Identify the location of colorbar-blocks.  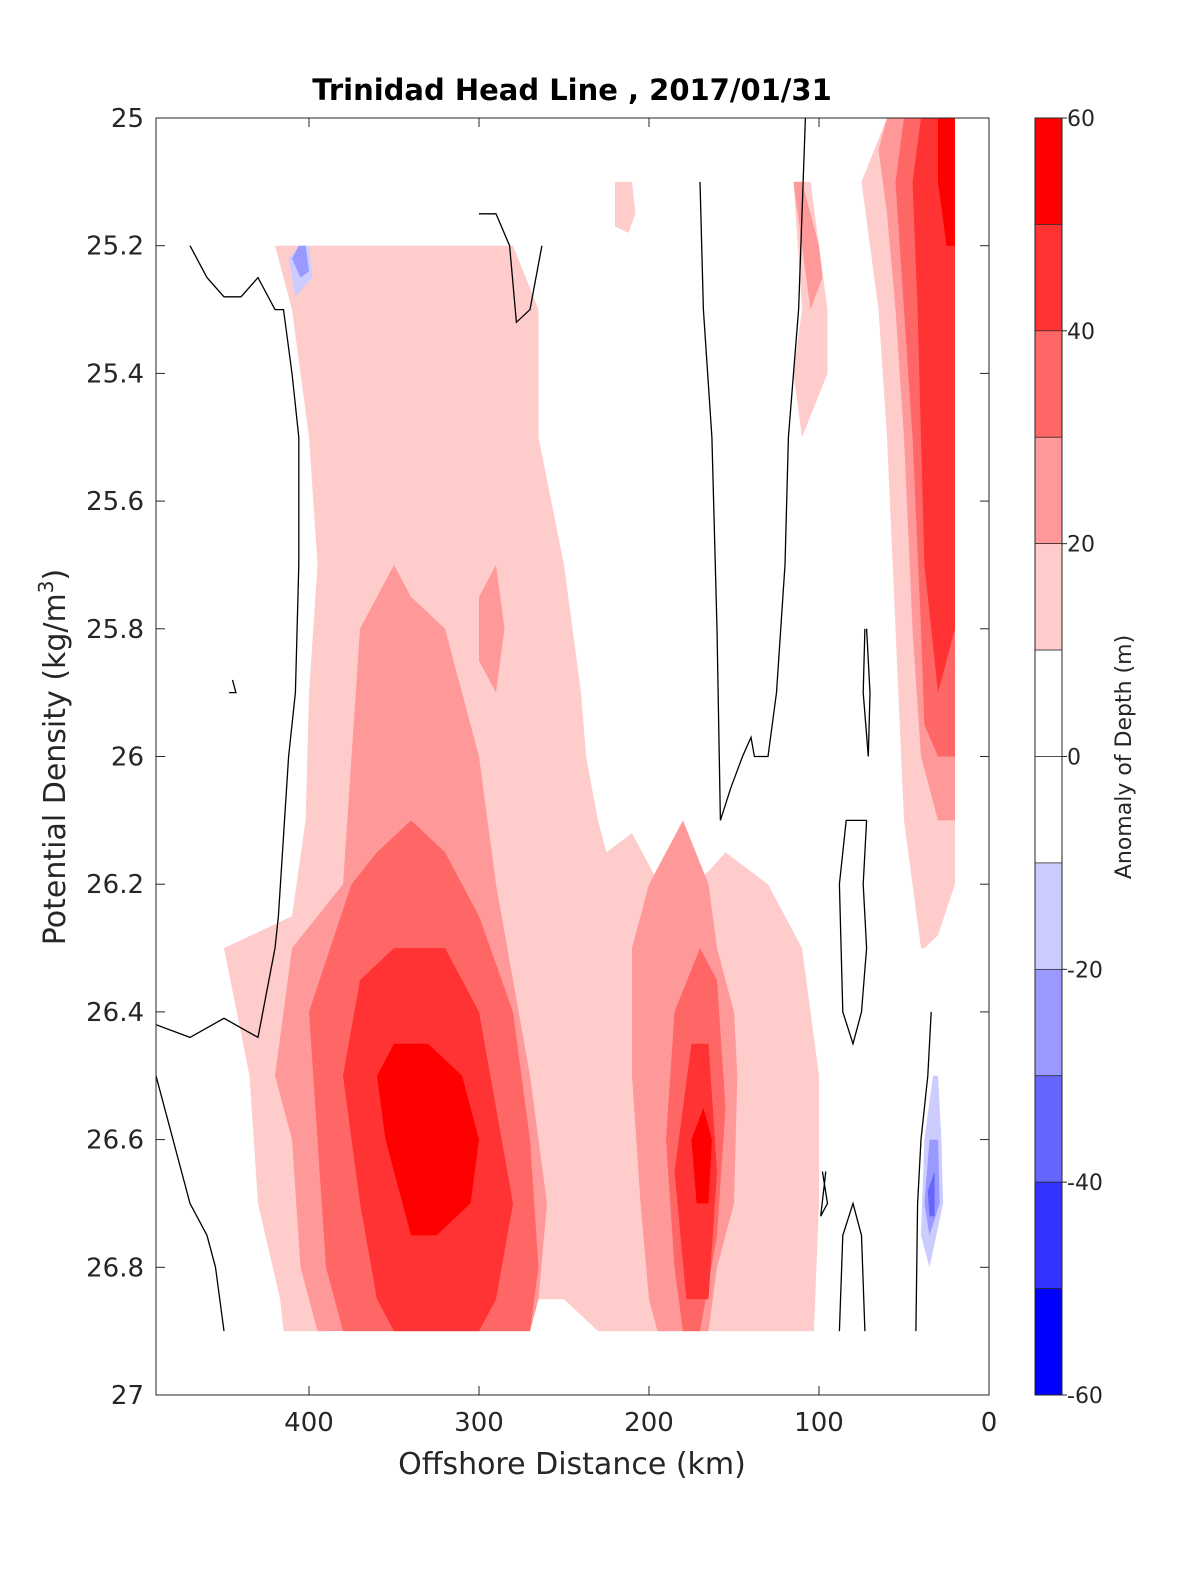
(1048, 756).